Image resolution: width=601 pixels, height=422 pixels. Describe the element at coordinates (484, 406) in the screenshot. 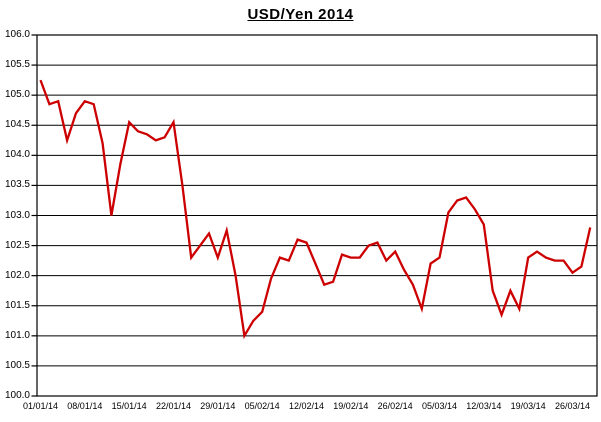

I see `x-tick-label: 12/03/14` at that location.